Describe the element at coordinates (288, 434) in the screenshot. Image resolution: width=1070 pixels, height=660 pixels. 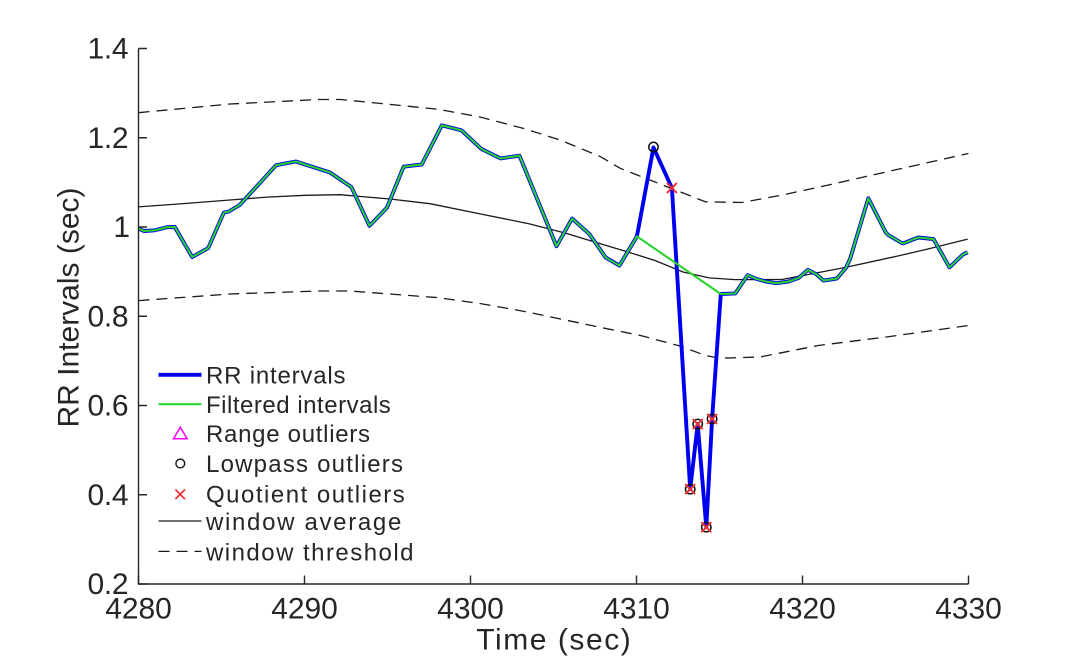
I see `svg-text: Range outliers` at that location.